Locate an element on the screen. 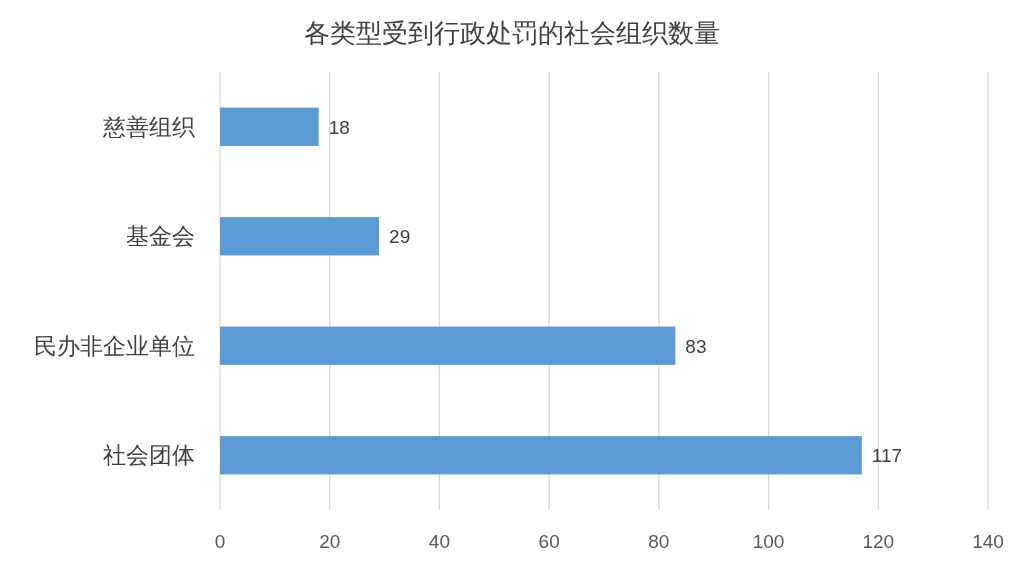 This screenshot has width=1024, height=564. xtick-label: 120 is located at coordinates (878, 541).